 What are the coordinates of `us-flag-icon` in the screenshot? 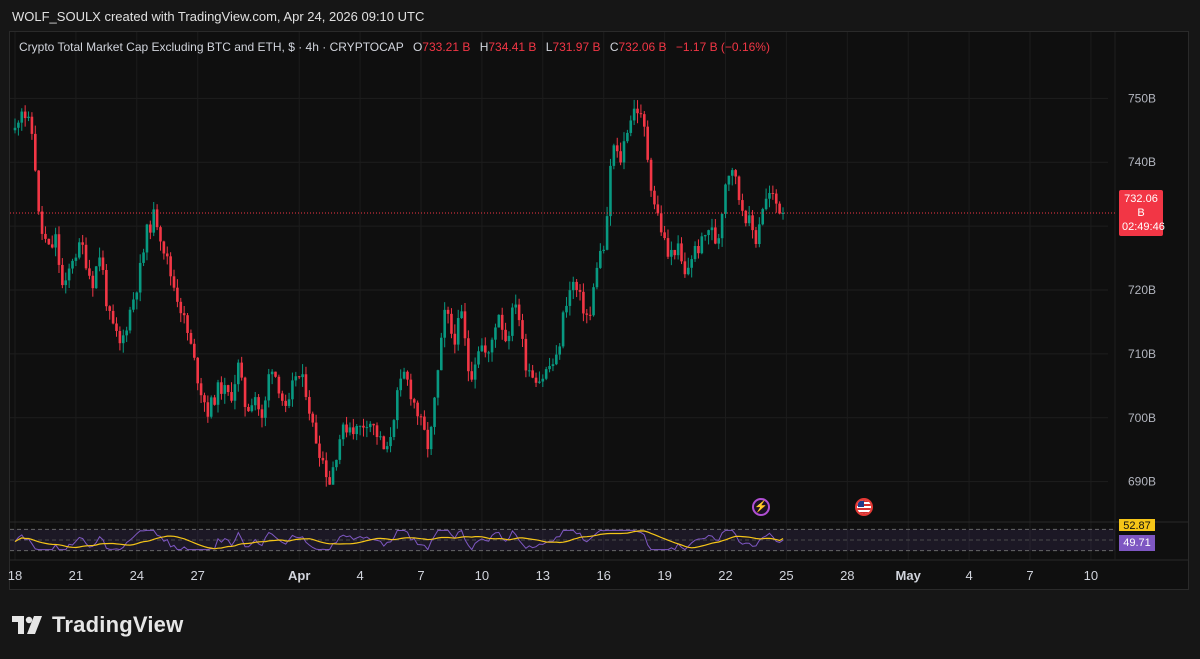 It's located at (864, 507).